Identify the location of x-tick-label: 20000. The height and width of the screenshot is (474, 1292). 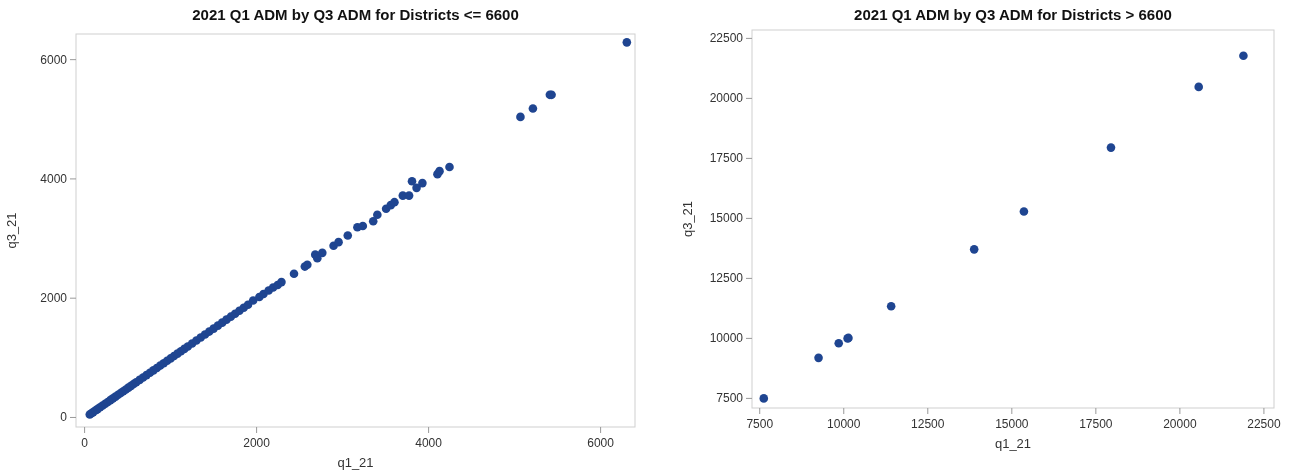
(1180, 424).